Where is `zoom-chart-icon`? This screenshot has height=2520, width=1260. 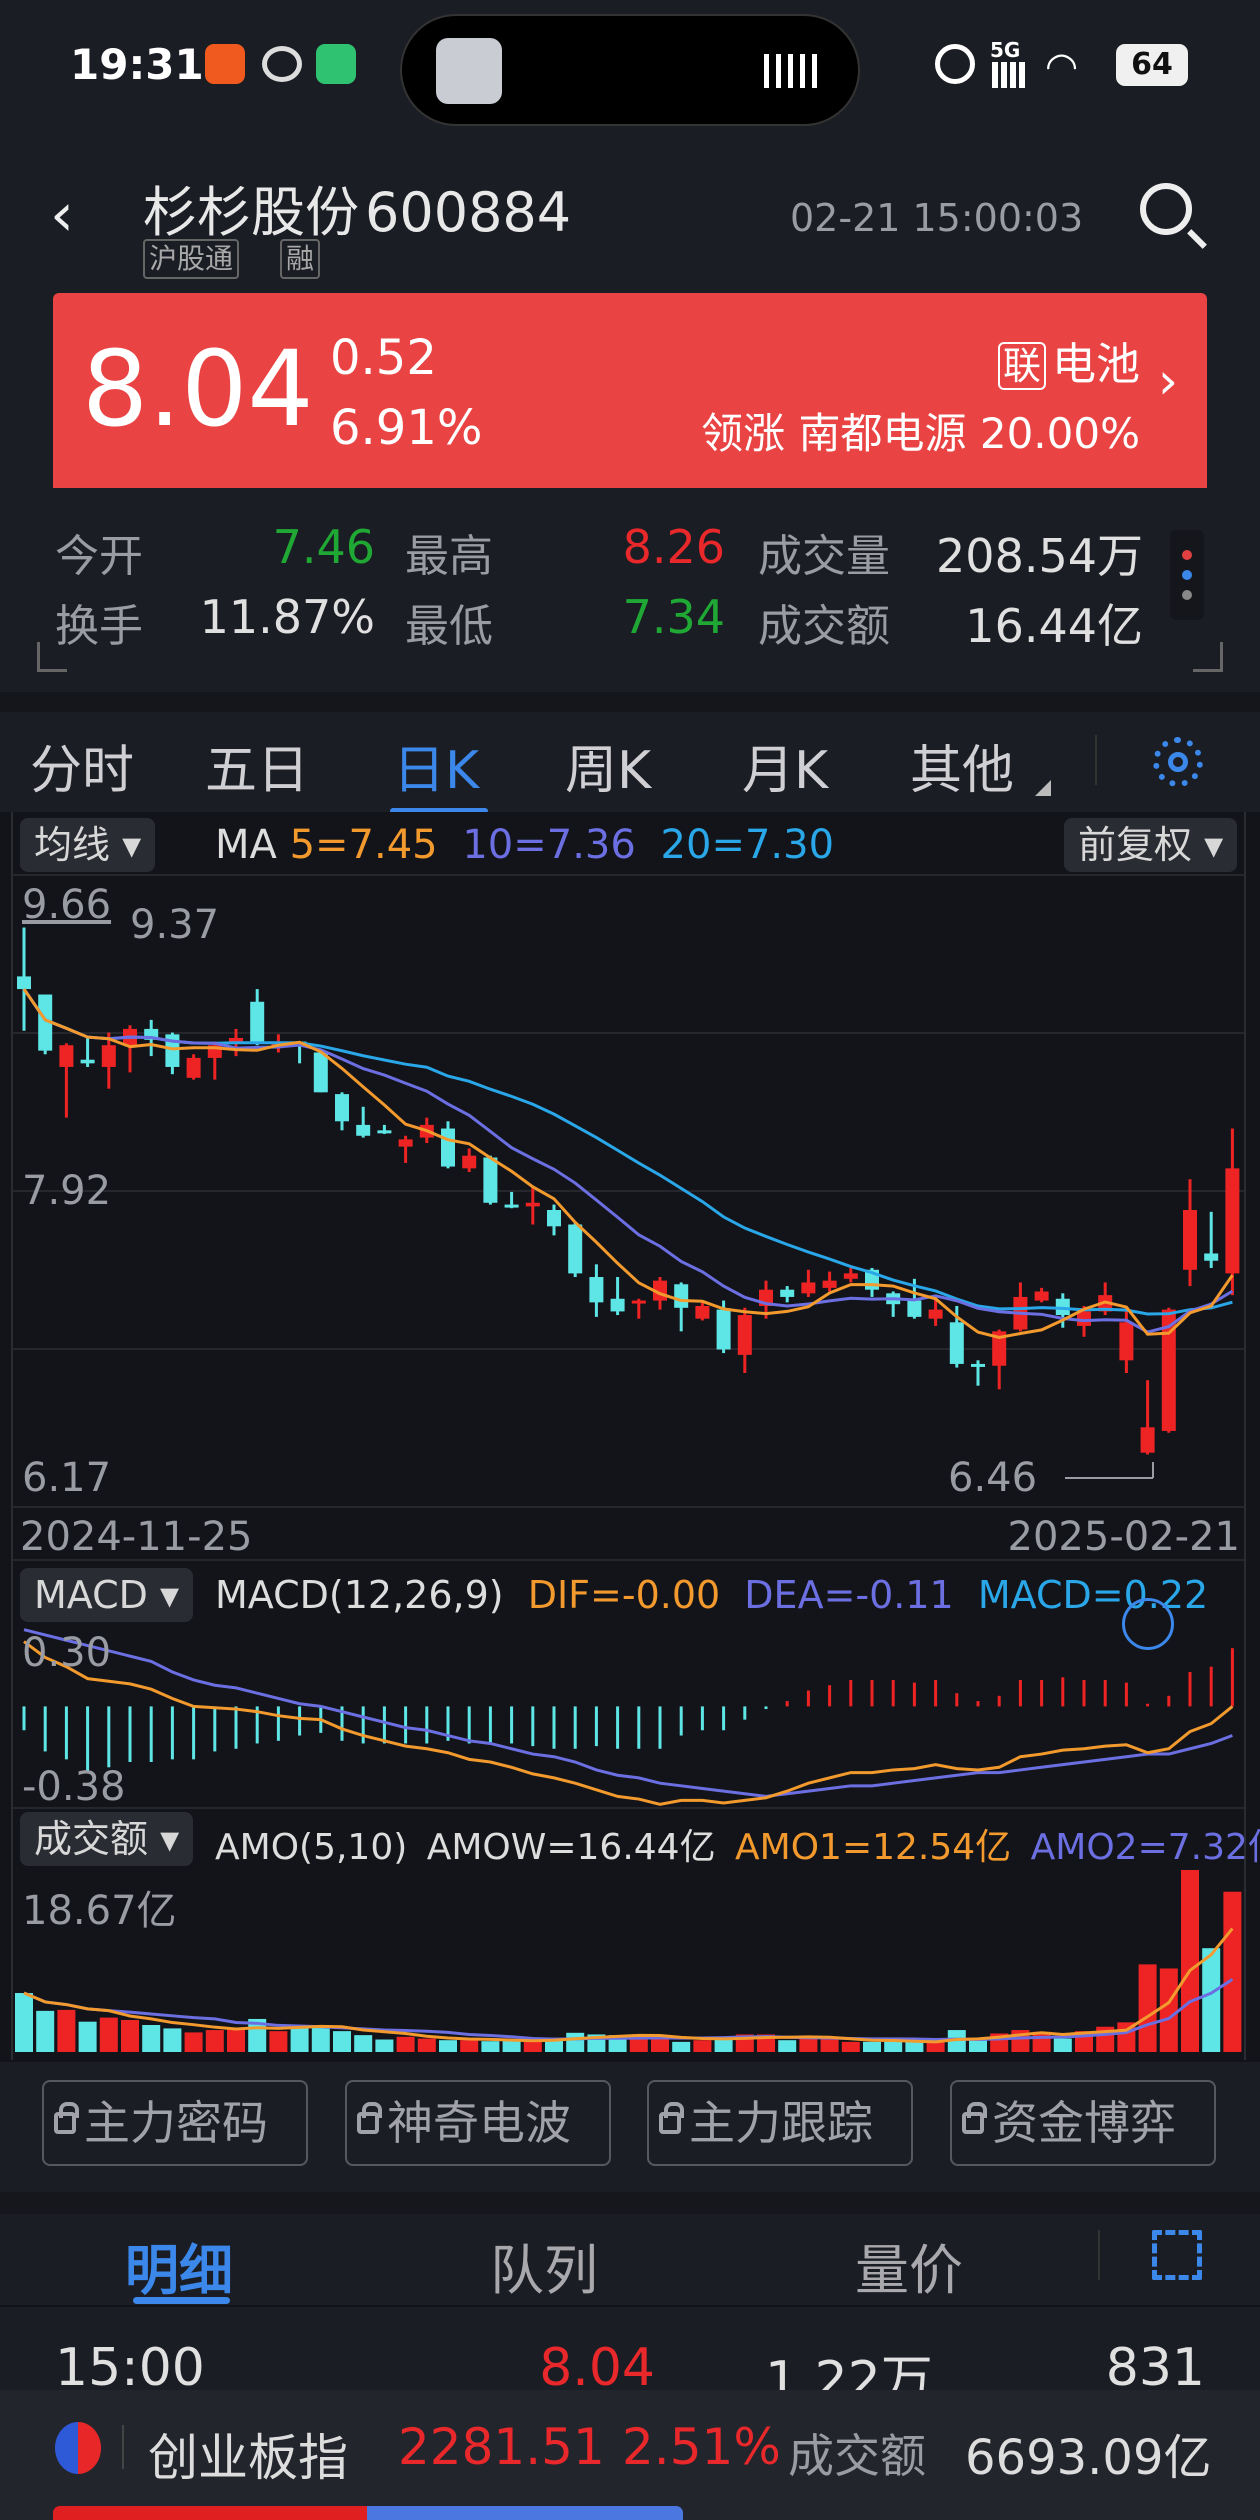
zoom-chart-icon is located at coordinates (1148, 1624).